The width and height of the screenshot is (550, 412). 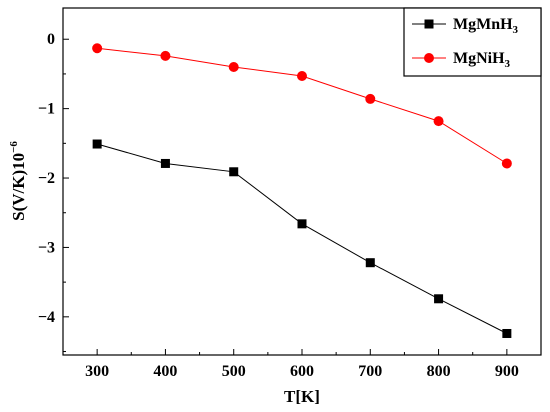 I want to click on y-tick-label: −1, so click(x=46, y=109).